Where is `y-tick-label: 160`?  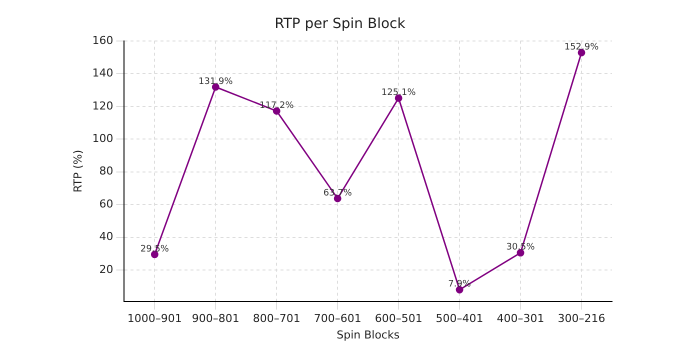
y-tick-label: 160 is located at coordinates (103, 40).